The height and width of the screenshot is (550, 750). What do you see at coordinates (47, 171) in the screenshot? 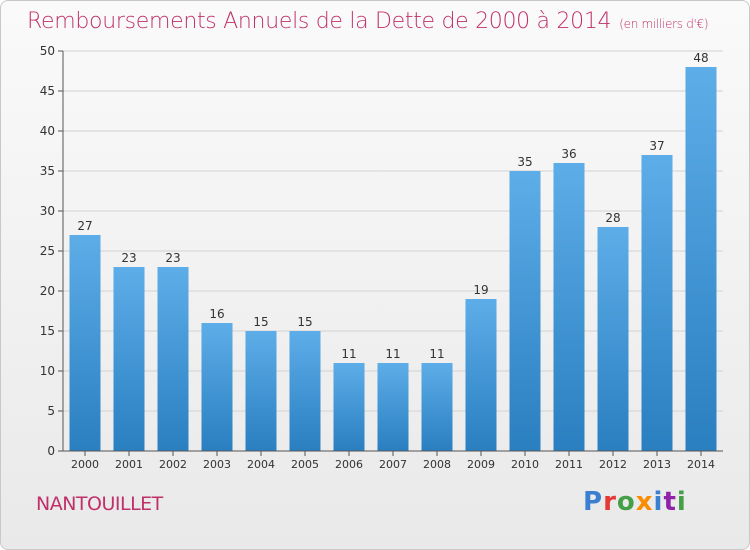
I see `y-tick-label: 35` at bounding box center [47, 171].